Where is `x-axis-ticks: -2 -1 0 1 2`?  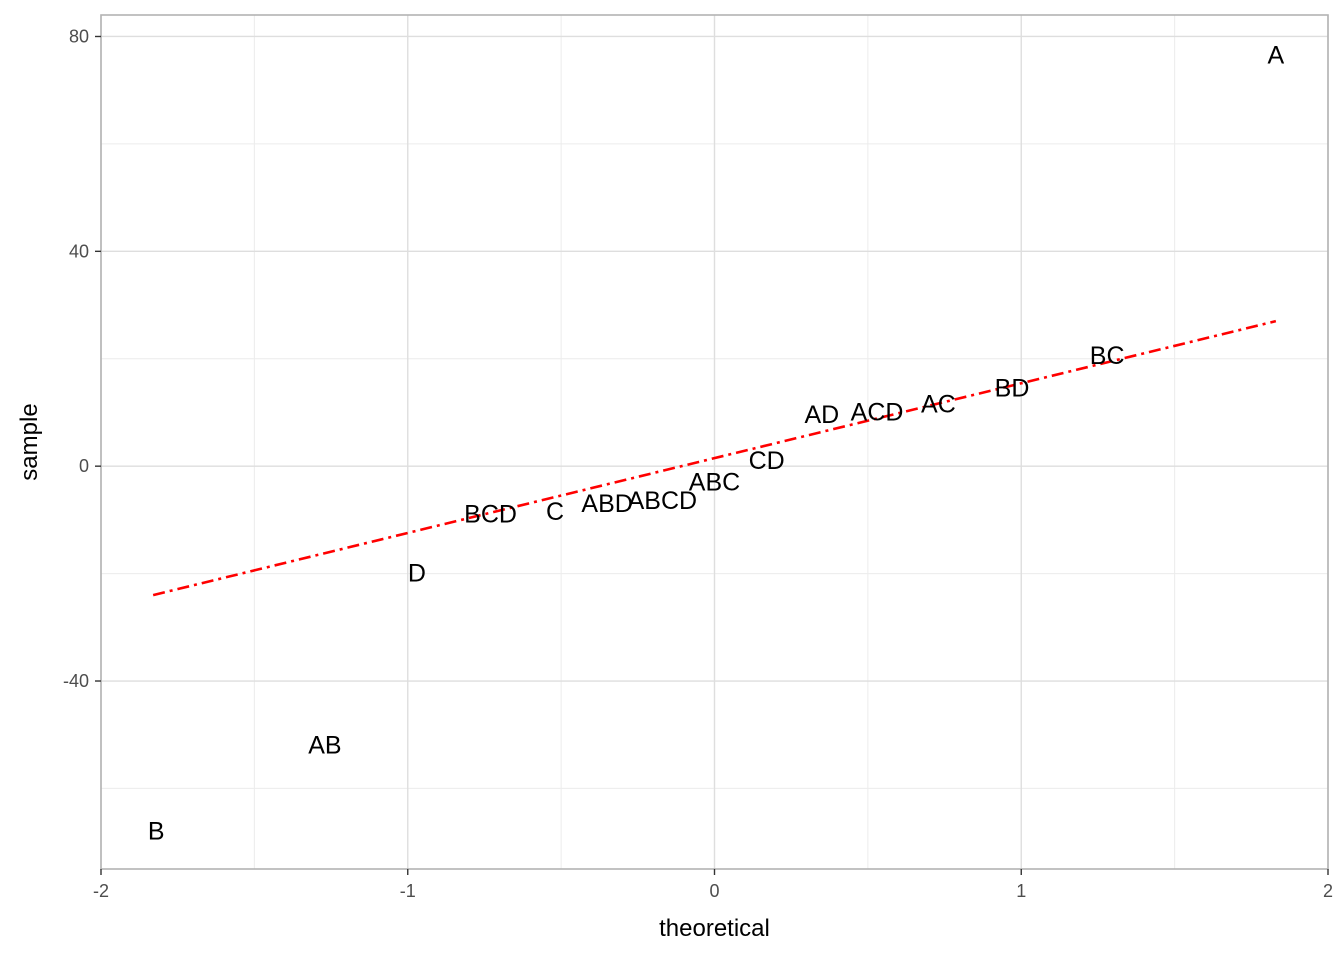
x-axis-ticks: -2 -1 0 1 2 is located at coordinates (713, 885).